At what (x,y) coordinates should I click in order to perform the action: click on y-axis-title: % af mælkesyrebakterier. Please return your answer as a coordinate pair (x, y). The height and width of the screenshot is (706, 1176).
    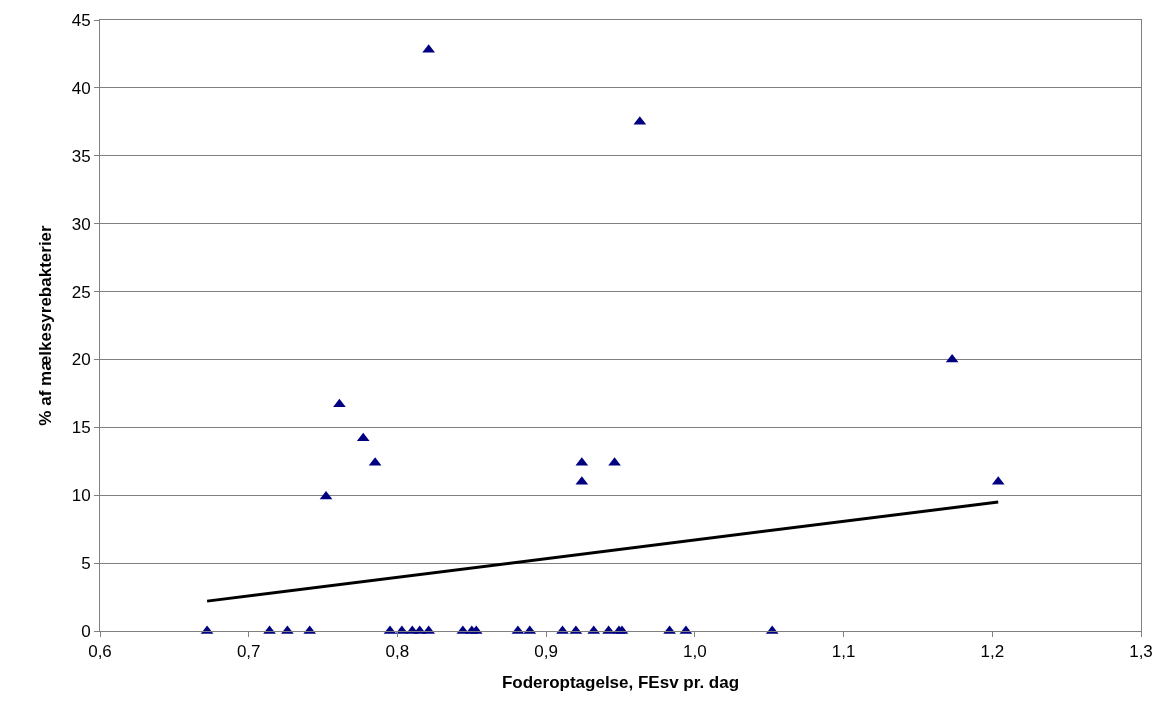
    Looking at the image, I should click on (46, 325).